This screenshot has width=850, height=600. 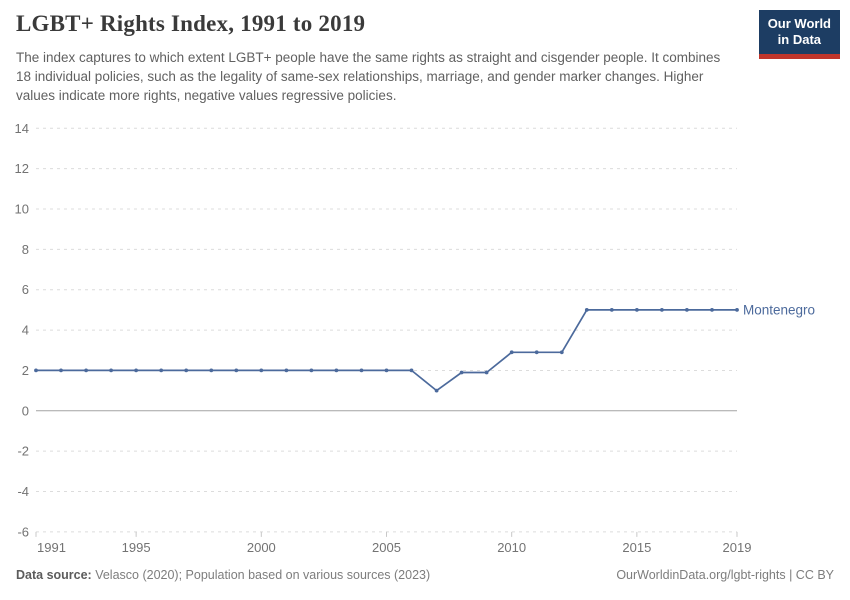 What do you see at coordinates (386, 350) in the screenshot?
I see `series-line` at bounding box center [386, 350].